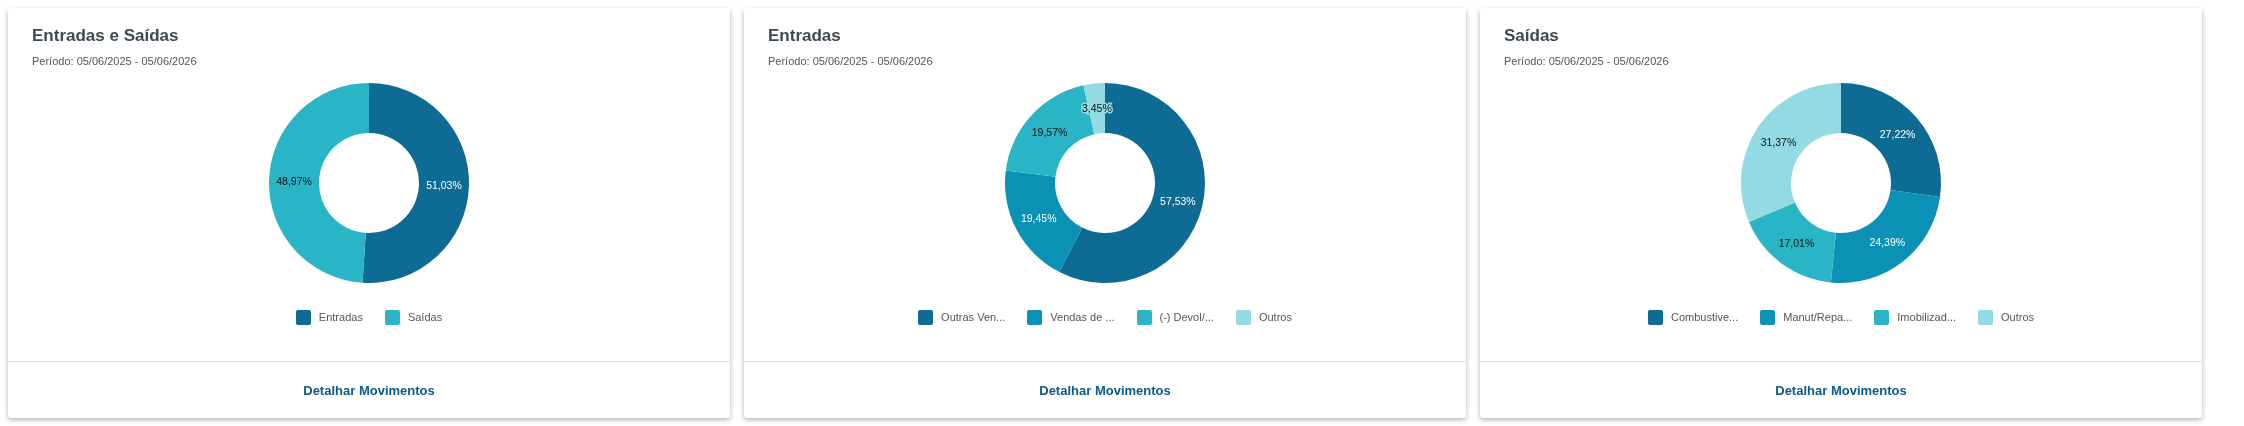  Describe the element at coordinates (444, 185) in the screenshot. I see `data-label: 51,03%` at that location.